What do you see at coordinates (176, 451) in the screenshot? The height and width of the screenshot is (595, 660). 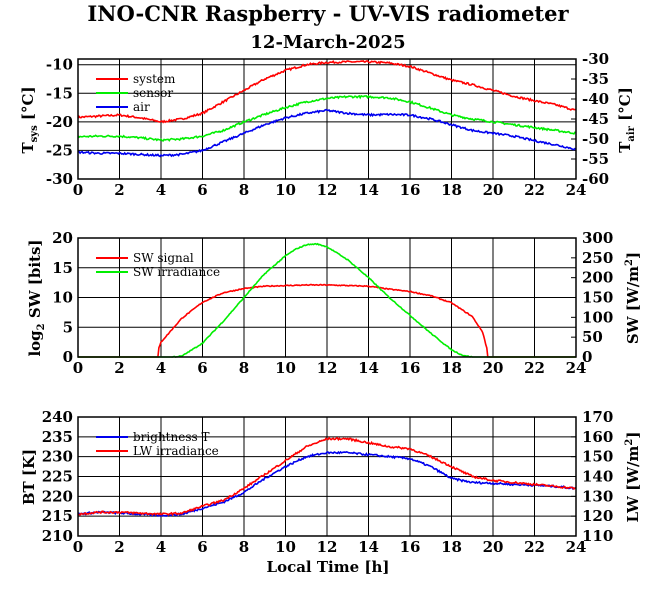 I see `legend-label: LW irradiance` at bounding box center [176, 451].